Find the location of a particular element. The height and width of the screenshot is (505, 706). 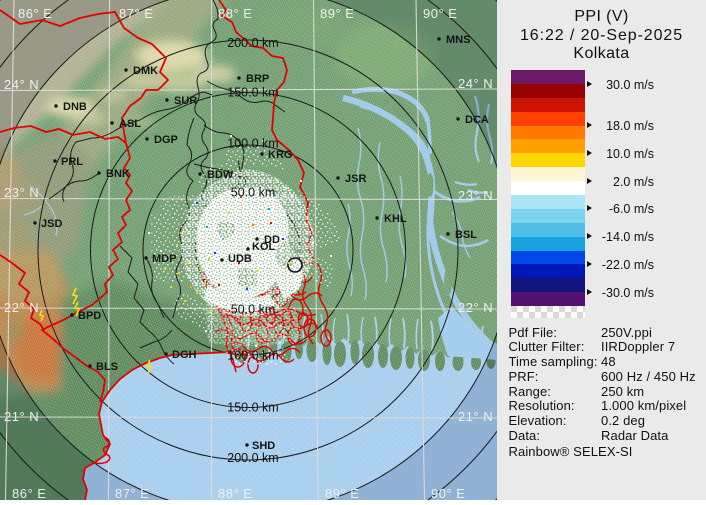

svg-text: KOL is located at coordinates (264, 247).